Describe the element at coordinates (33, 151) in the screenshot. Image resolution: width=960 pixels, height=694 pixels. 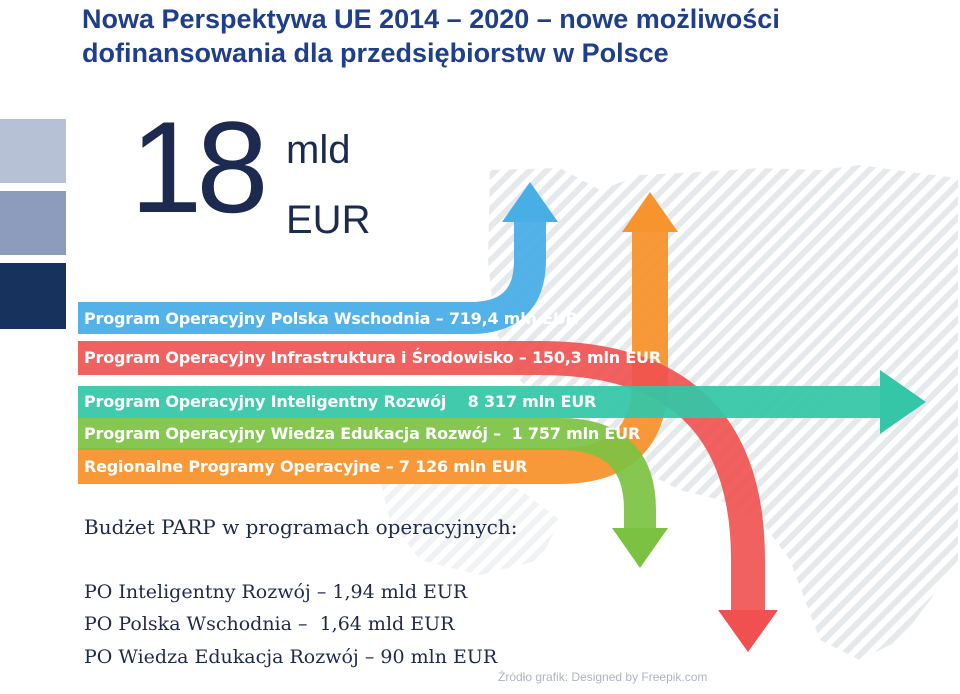
I see `deco-square-light` at that location.